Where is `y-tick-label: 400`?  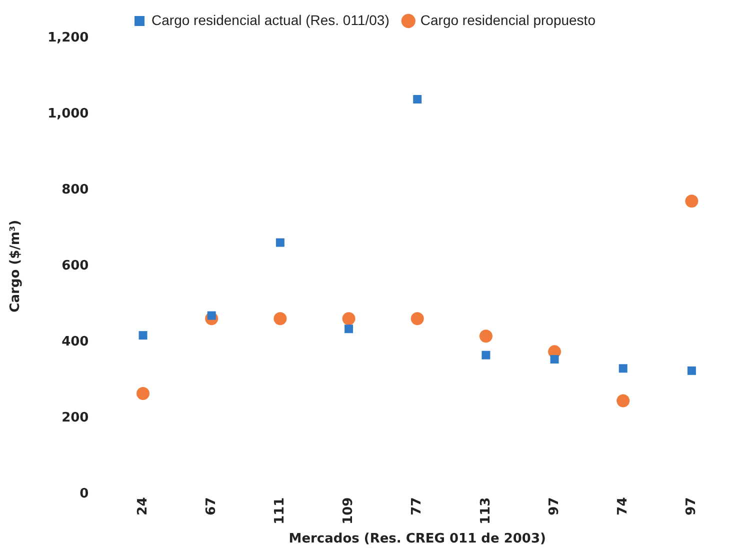 y-tick-label: 400 is located at coordinates (75, 342).